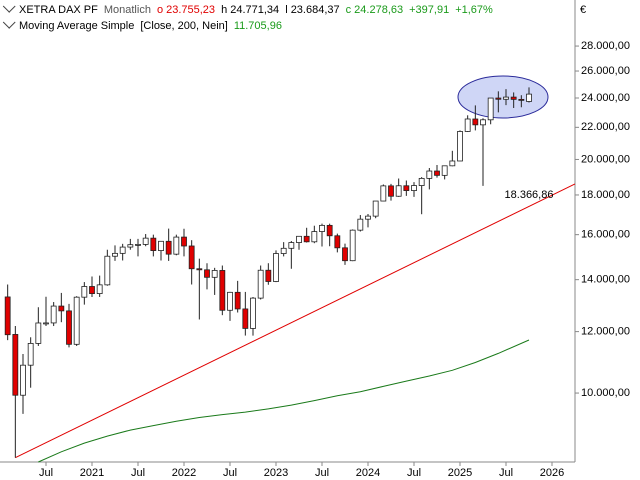 The width and height of the screenshot is (640, 480). Describe the element at coordinates (257, 26) in the screenshot. I see `indicator-value: 11.705,96` at that location.